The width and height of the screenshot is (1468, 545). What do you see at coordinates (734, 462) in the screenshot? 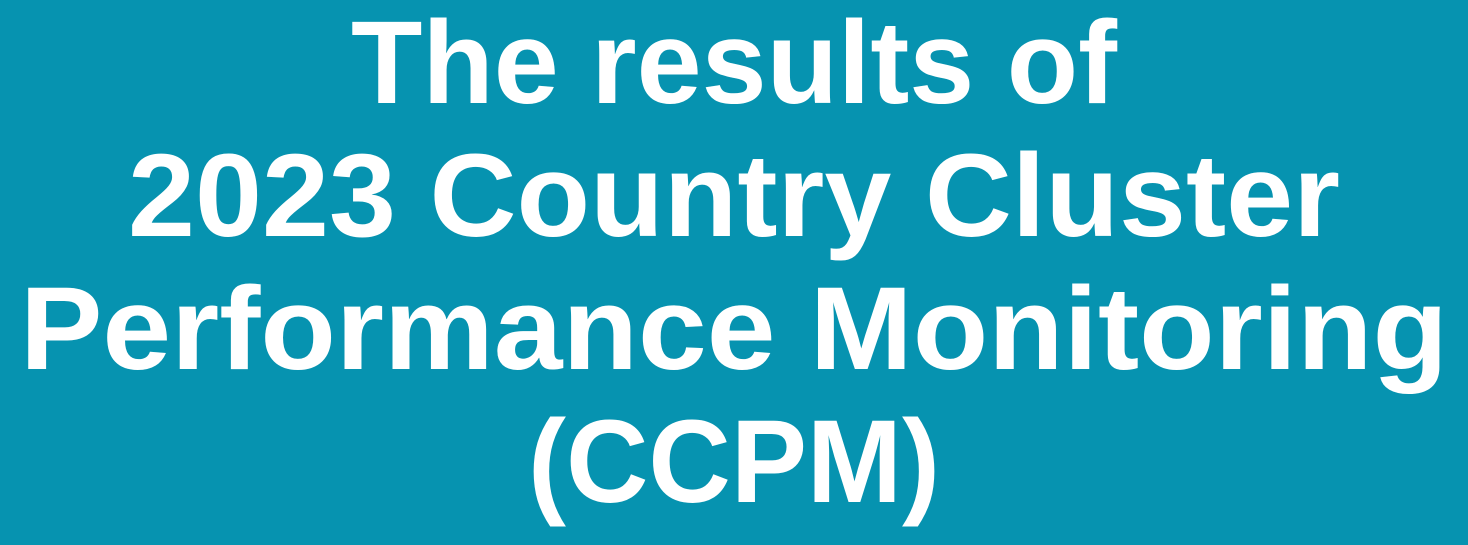
I see `title-line: (CCPM)` at bounding box center [734, 462].